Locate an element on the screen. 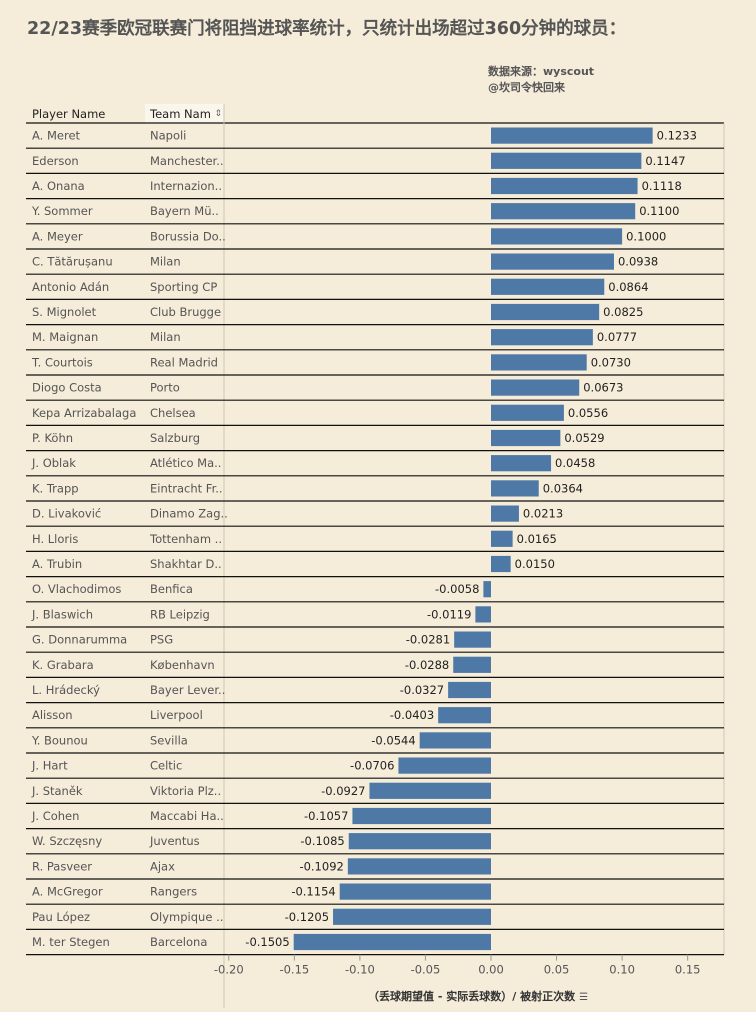 This screenshot has height=1012, width=756. player-name: M. ter Stegen is located at coordinates (71, 942).